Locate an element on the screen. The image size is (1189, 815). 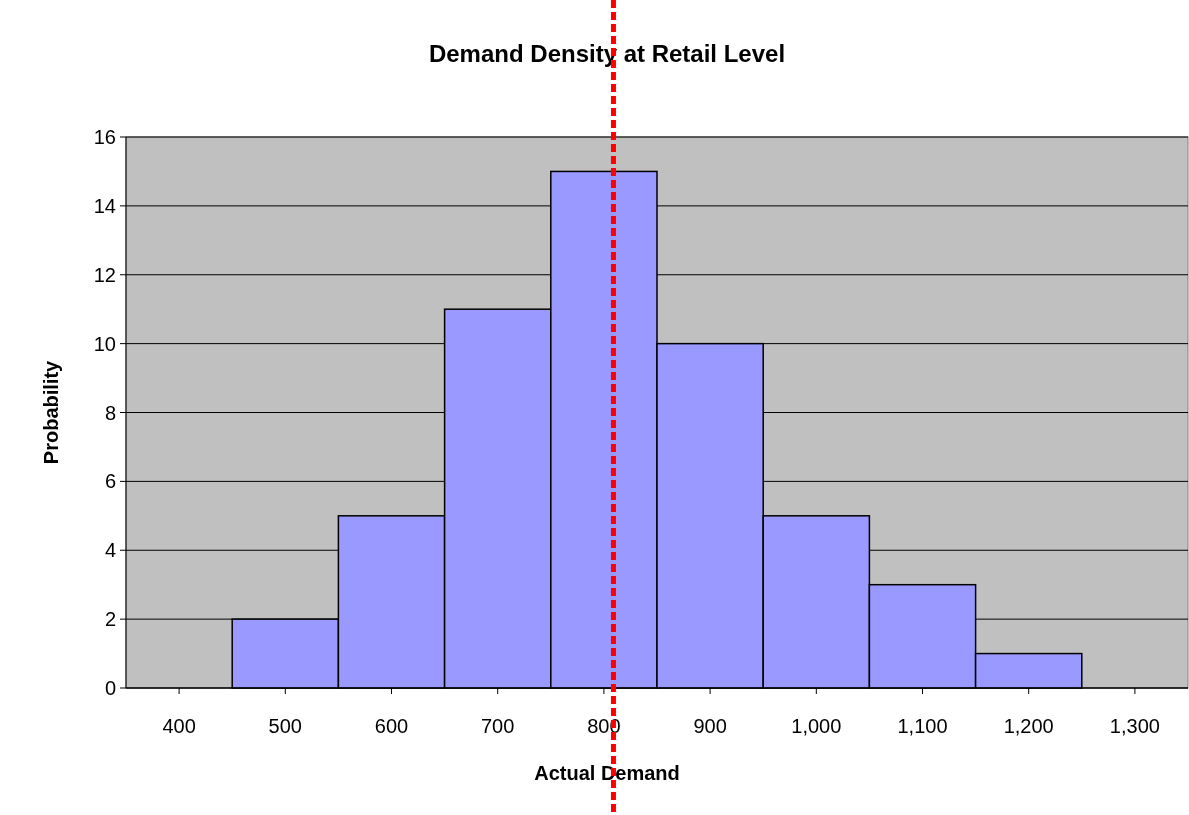
x-tick-label: 700 is located at coordinates (498, 726).